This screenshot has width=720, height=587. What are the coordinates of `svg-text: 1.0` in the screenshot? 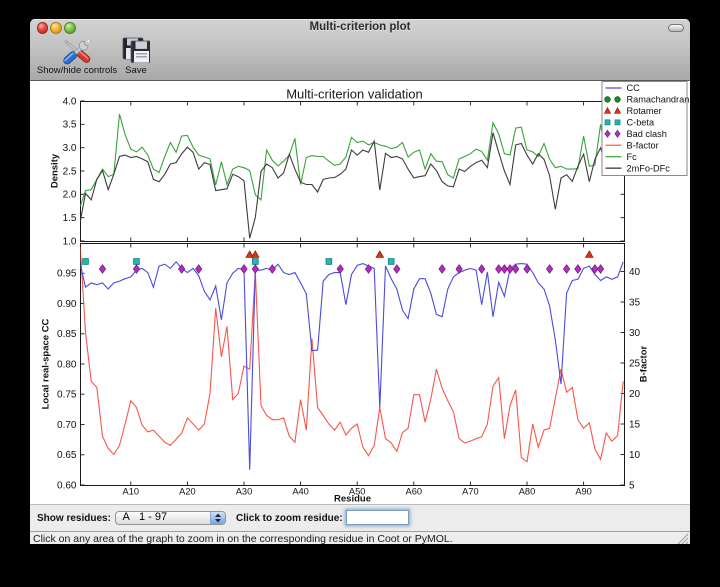 It's located at (70, 241).